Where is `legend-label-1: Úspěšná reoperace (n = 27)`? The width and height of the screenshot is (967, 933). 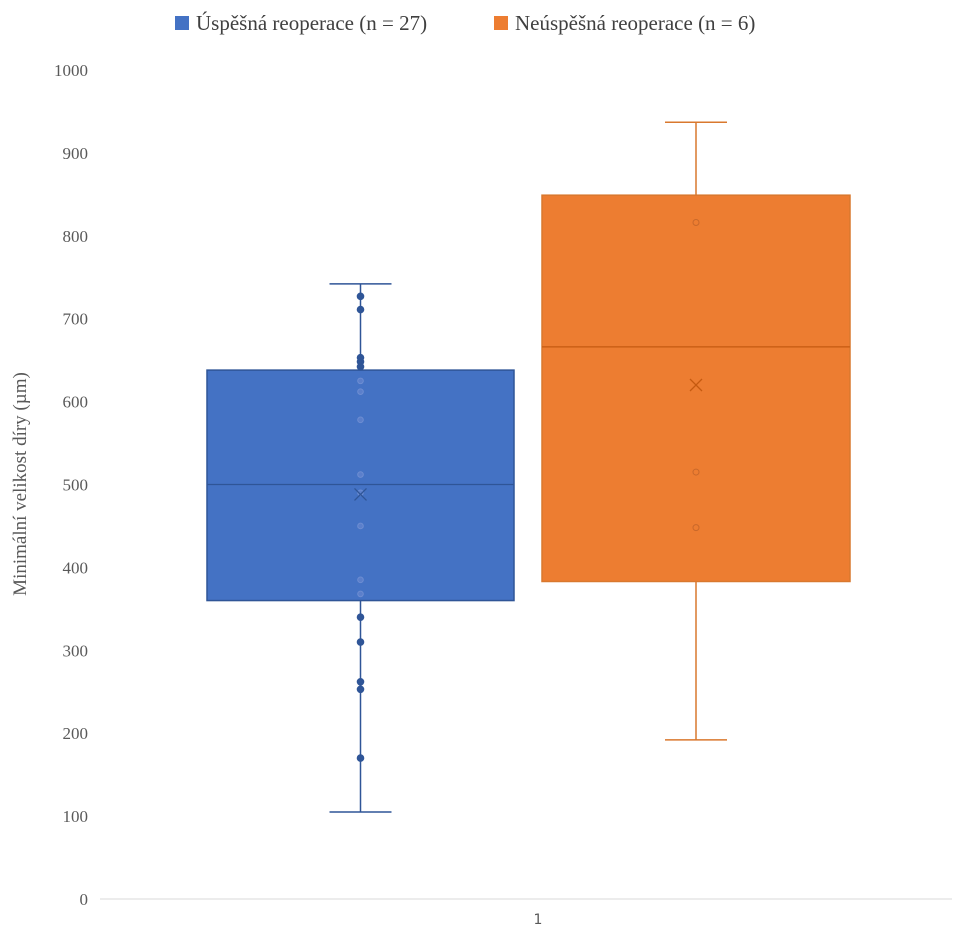
legend-label-1: Úspěšná reoperace (n = 27) is located at coordinates (311, 23).